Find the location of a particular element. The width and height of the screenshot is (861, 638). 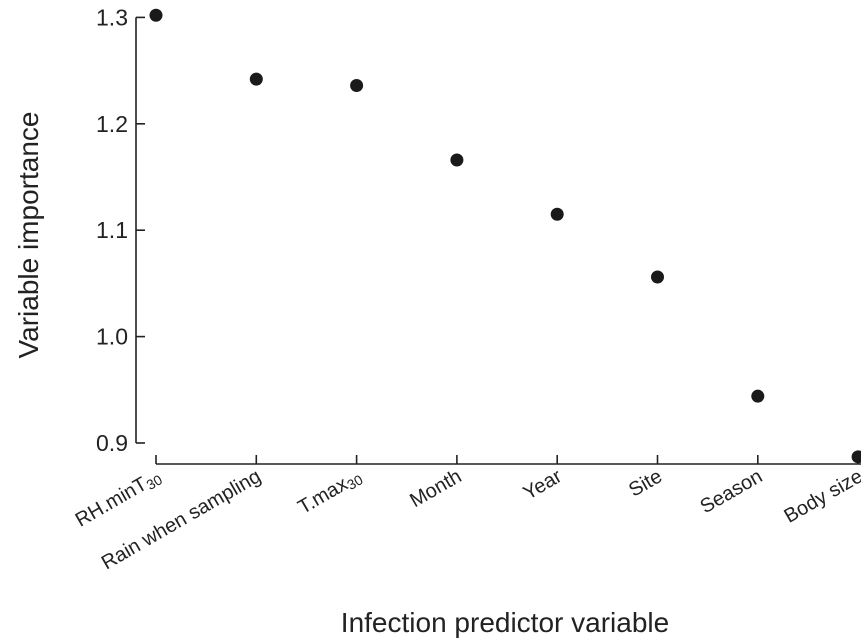

y-tick-label: 1.3 is located at coordinates (112, 17).